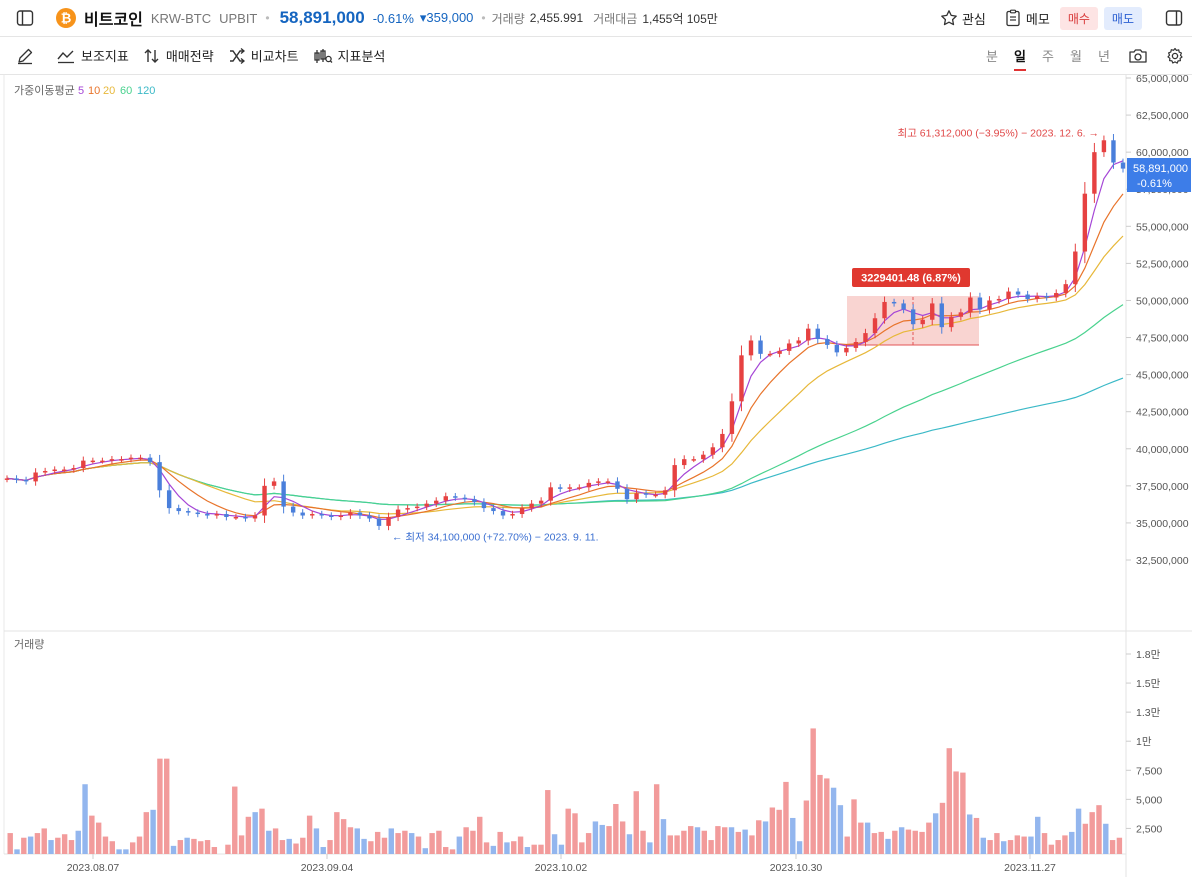  What do you see at coordinates (680, 18) in the screenshot?
I see `amount-value: 1,455억 105만` at bounding box center [680, 18].